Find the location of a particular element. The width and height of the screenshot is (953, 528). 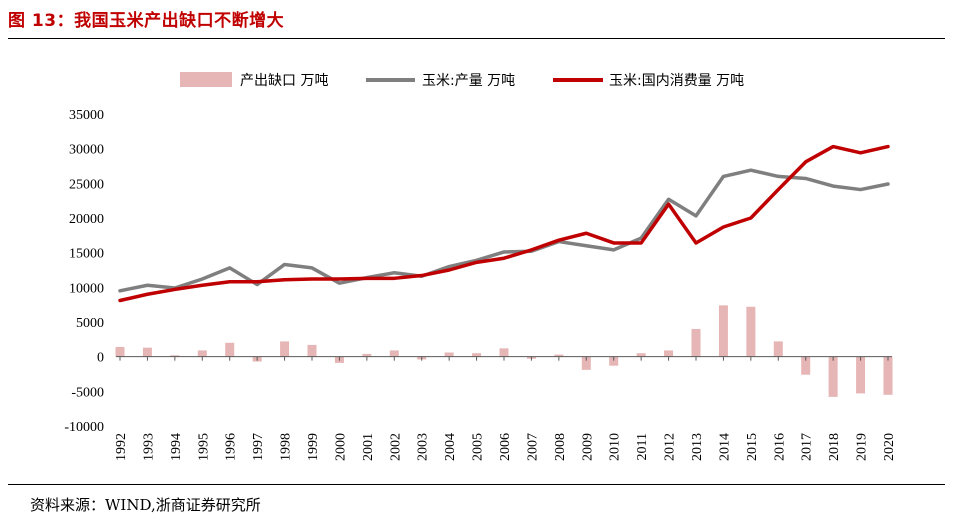

gap-bar-2018 is located at coordinates (833, 376).